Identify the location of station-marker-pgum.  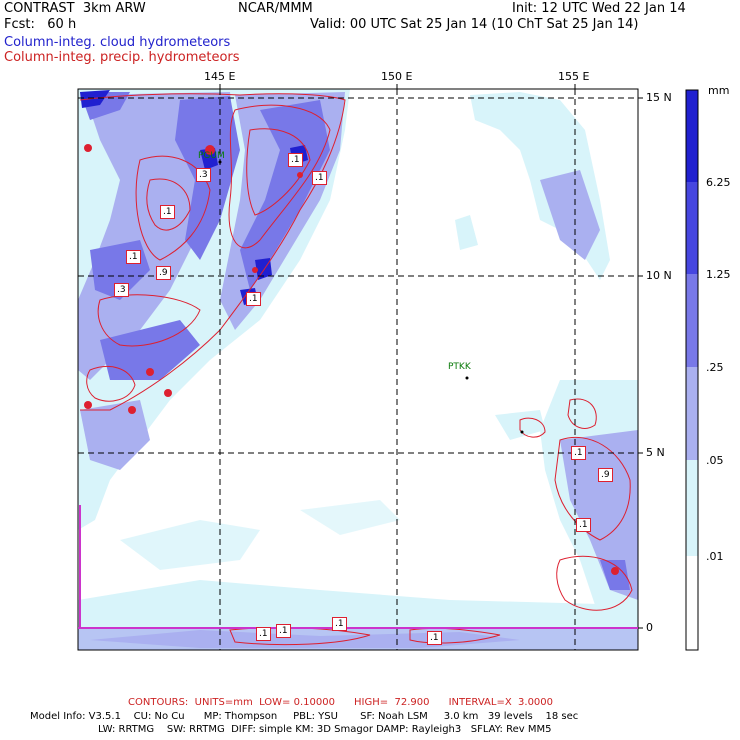
(220, 162).